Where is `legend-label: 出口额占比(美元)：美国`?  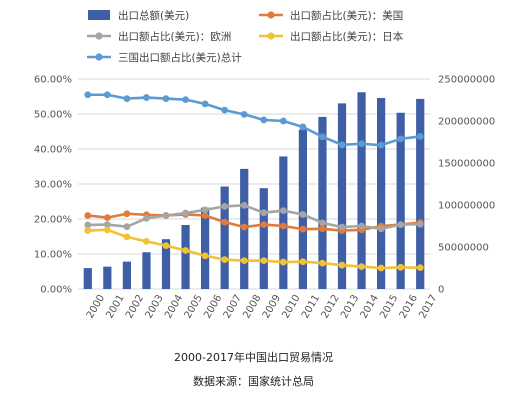
legend-label: 出口额占比(美元)：美国 is located at coordinates (346, 15).